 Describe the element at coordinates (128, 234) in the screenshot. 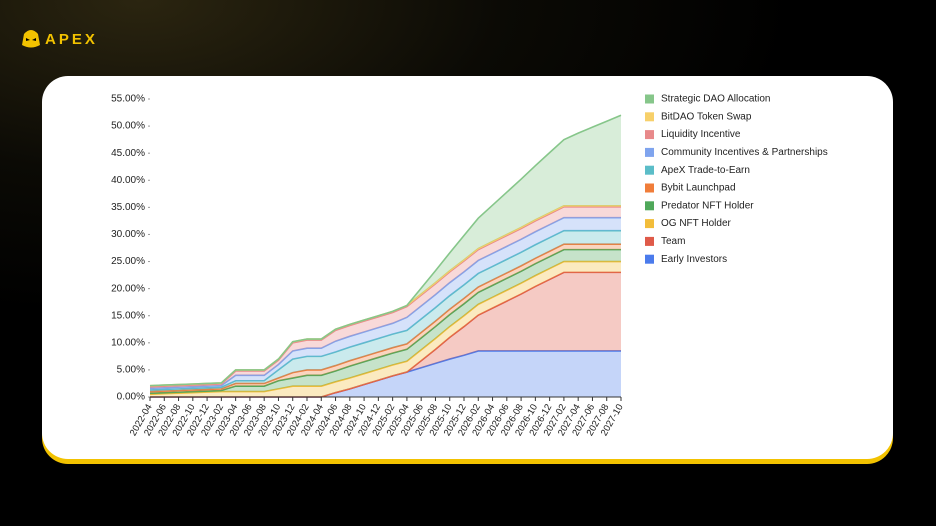

I see `y-tick-label: 30.00%` at that location.